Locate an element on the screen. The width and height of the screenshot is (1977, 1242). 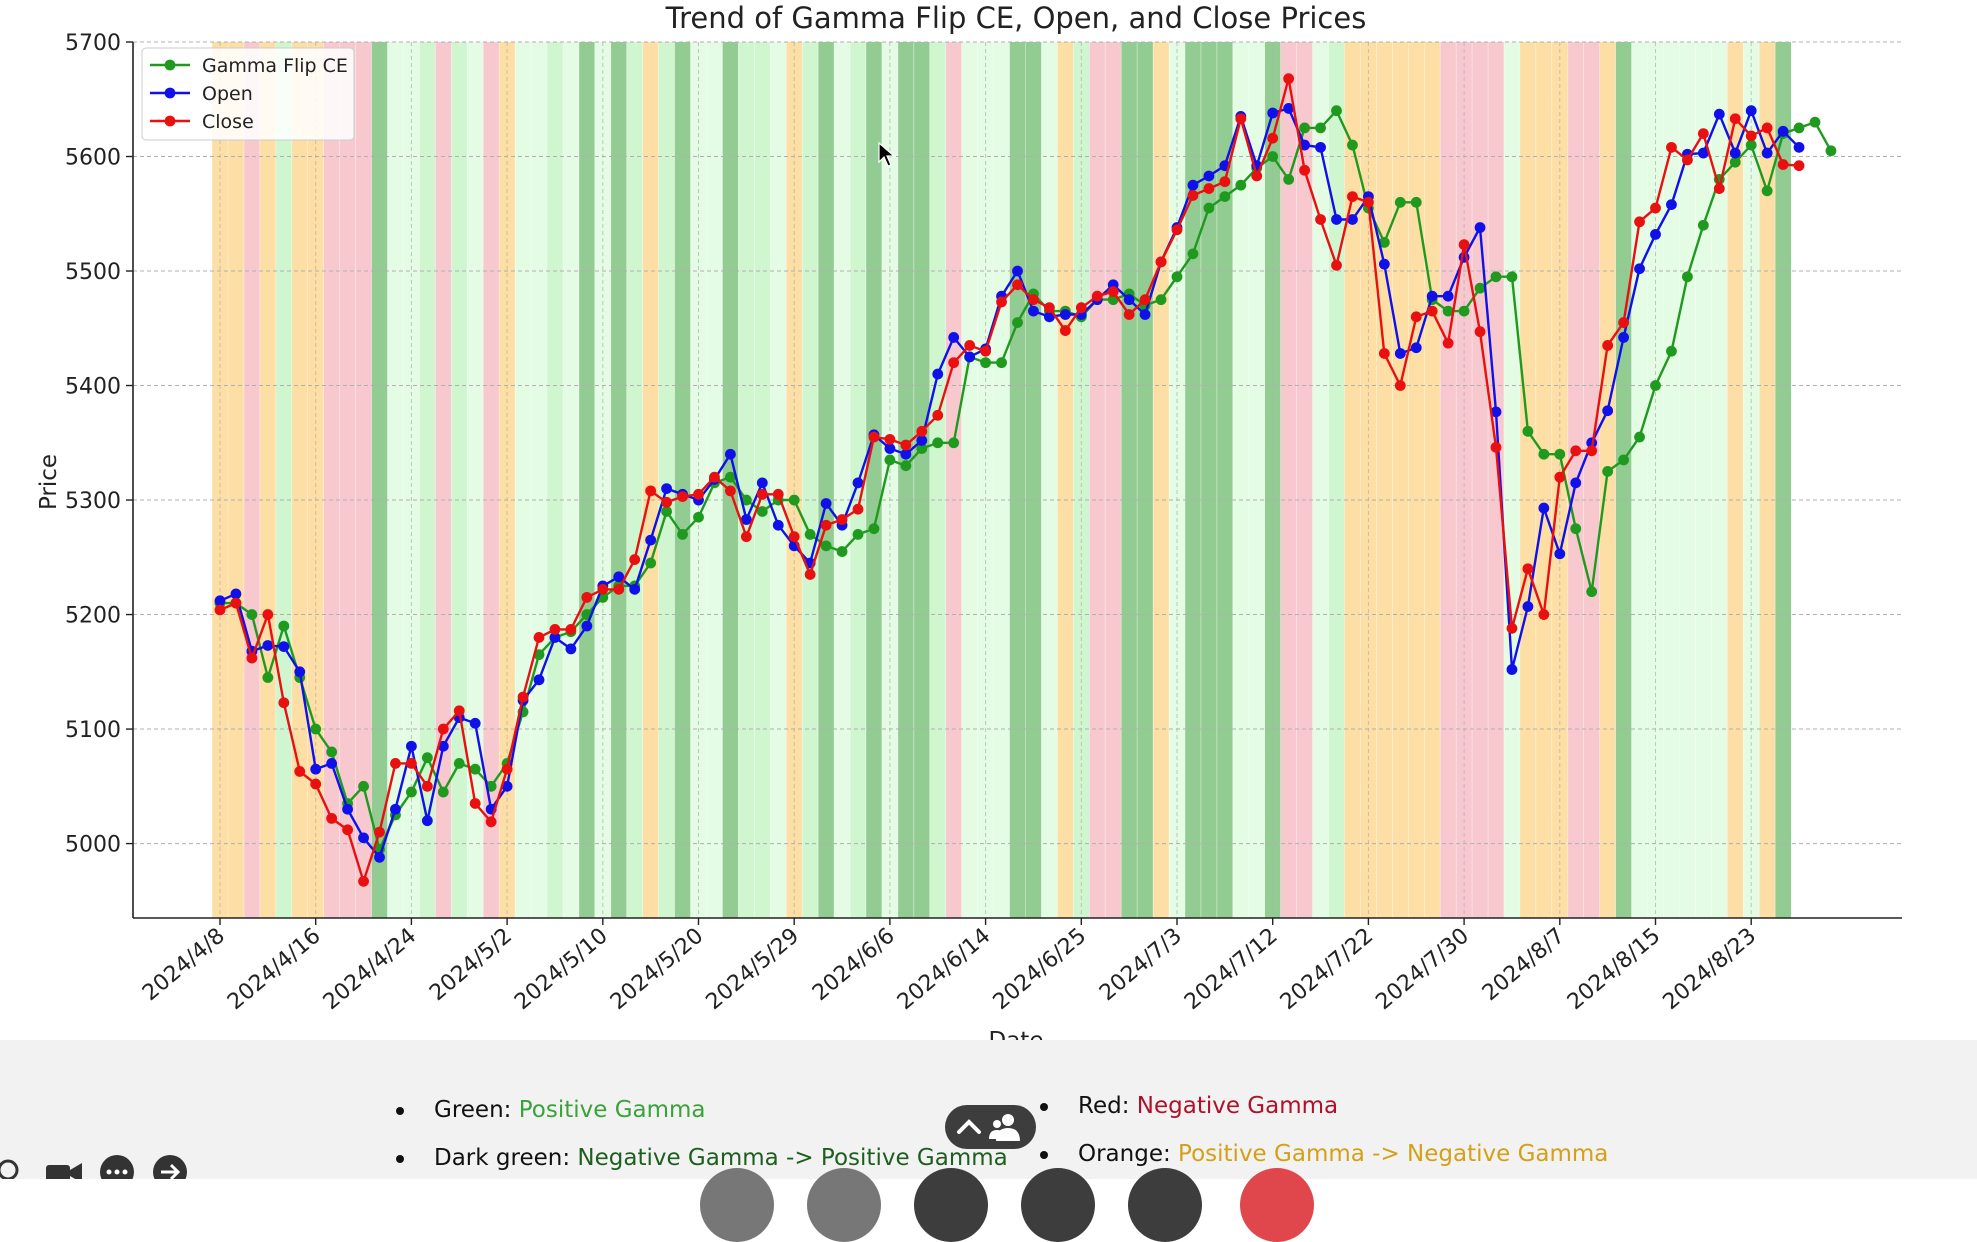
more-options-icon is located at coordinates (117, 1167).